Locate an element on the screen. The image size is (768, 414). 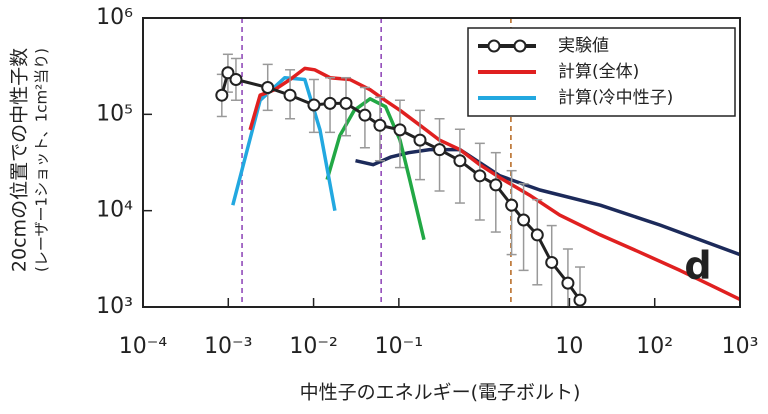
x-tick-label: 10 is located at coordinates (569, 346).